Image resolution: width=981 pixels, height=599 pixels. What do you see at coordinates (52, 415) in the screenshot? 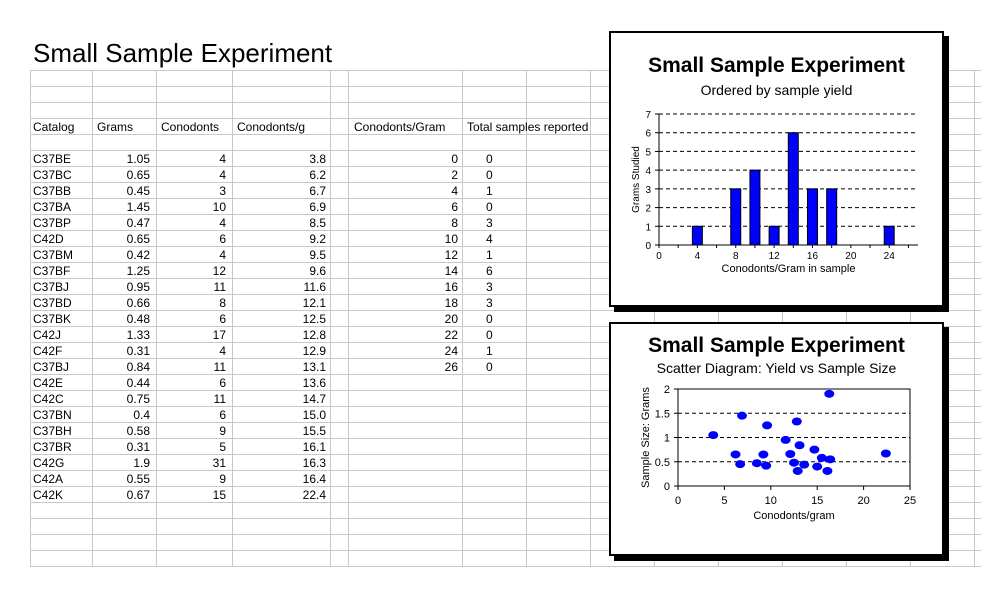
I see `table-cell: C37BN` at bounding box center [52, 415].